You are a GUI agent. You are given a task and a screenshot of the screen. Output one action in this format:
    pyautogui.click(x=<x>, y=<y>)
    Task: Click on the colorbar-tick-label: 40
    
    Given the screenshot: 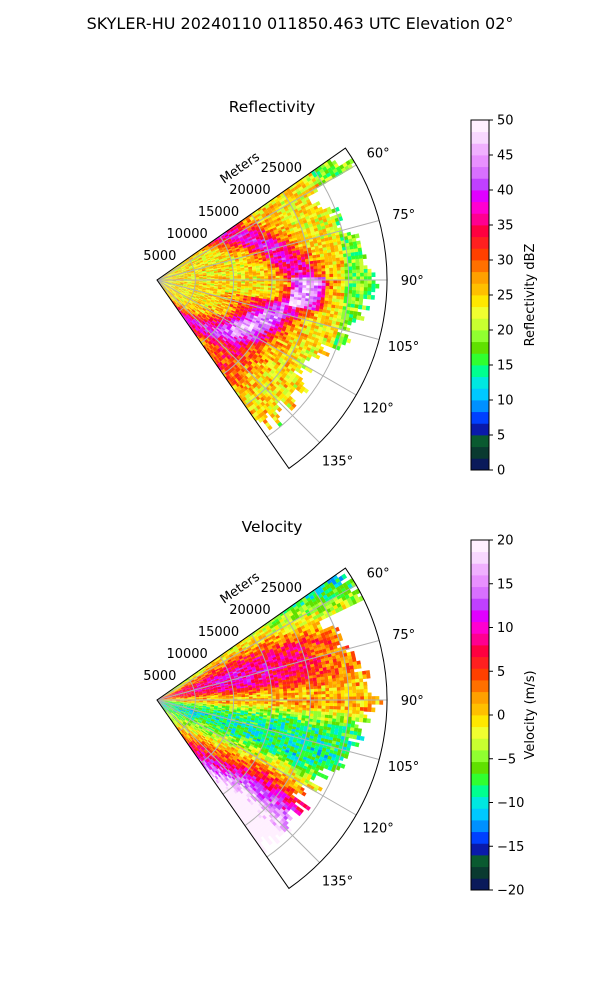 What is the action you would take?
    pyautogui.click(x=505, y=191)
    